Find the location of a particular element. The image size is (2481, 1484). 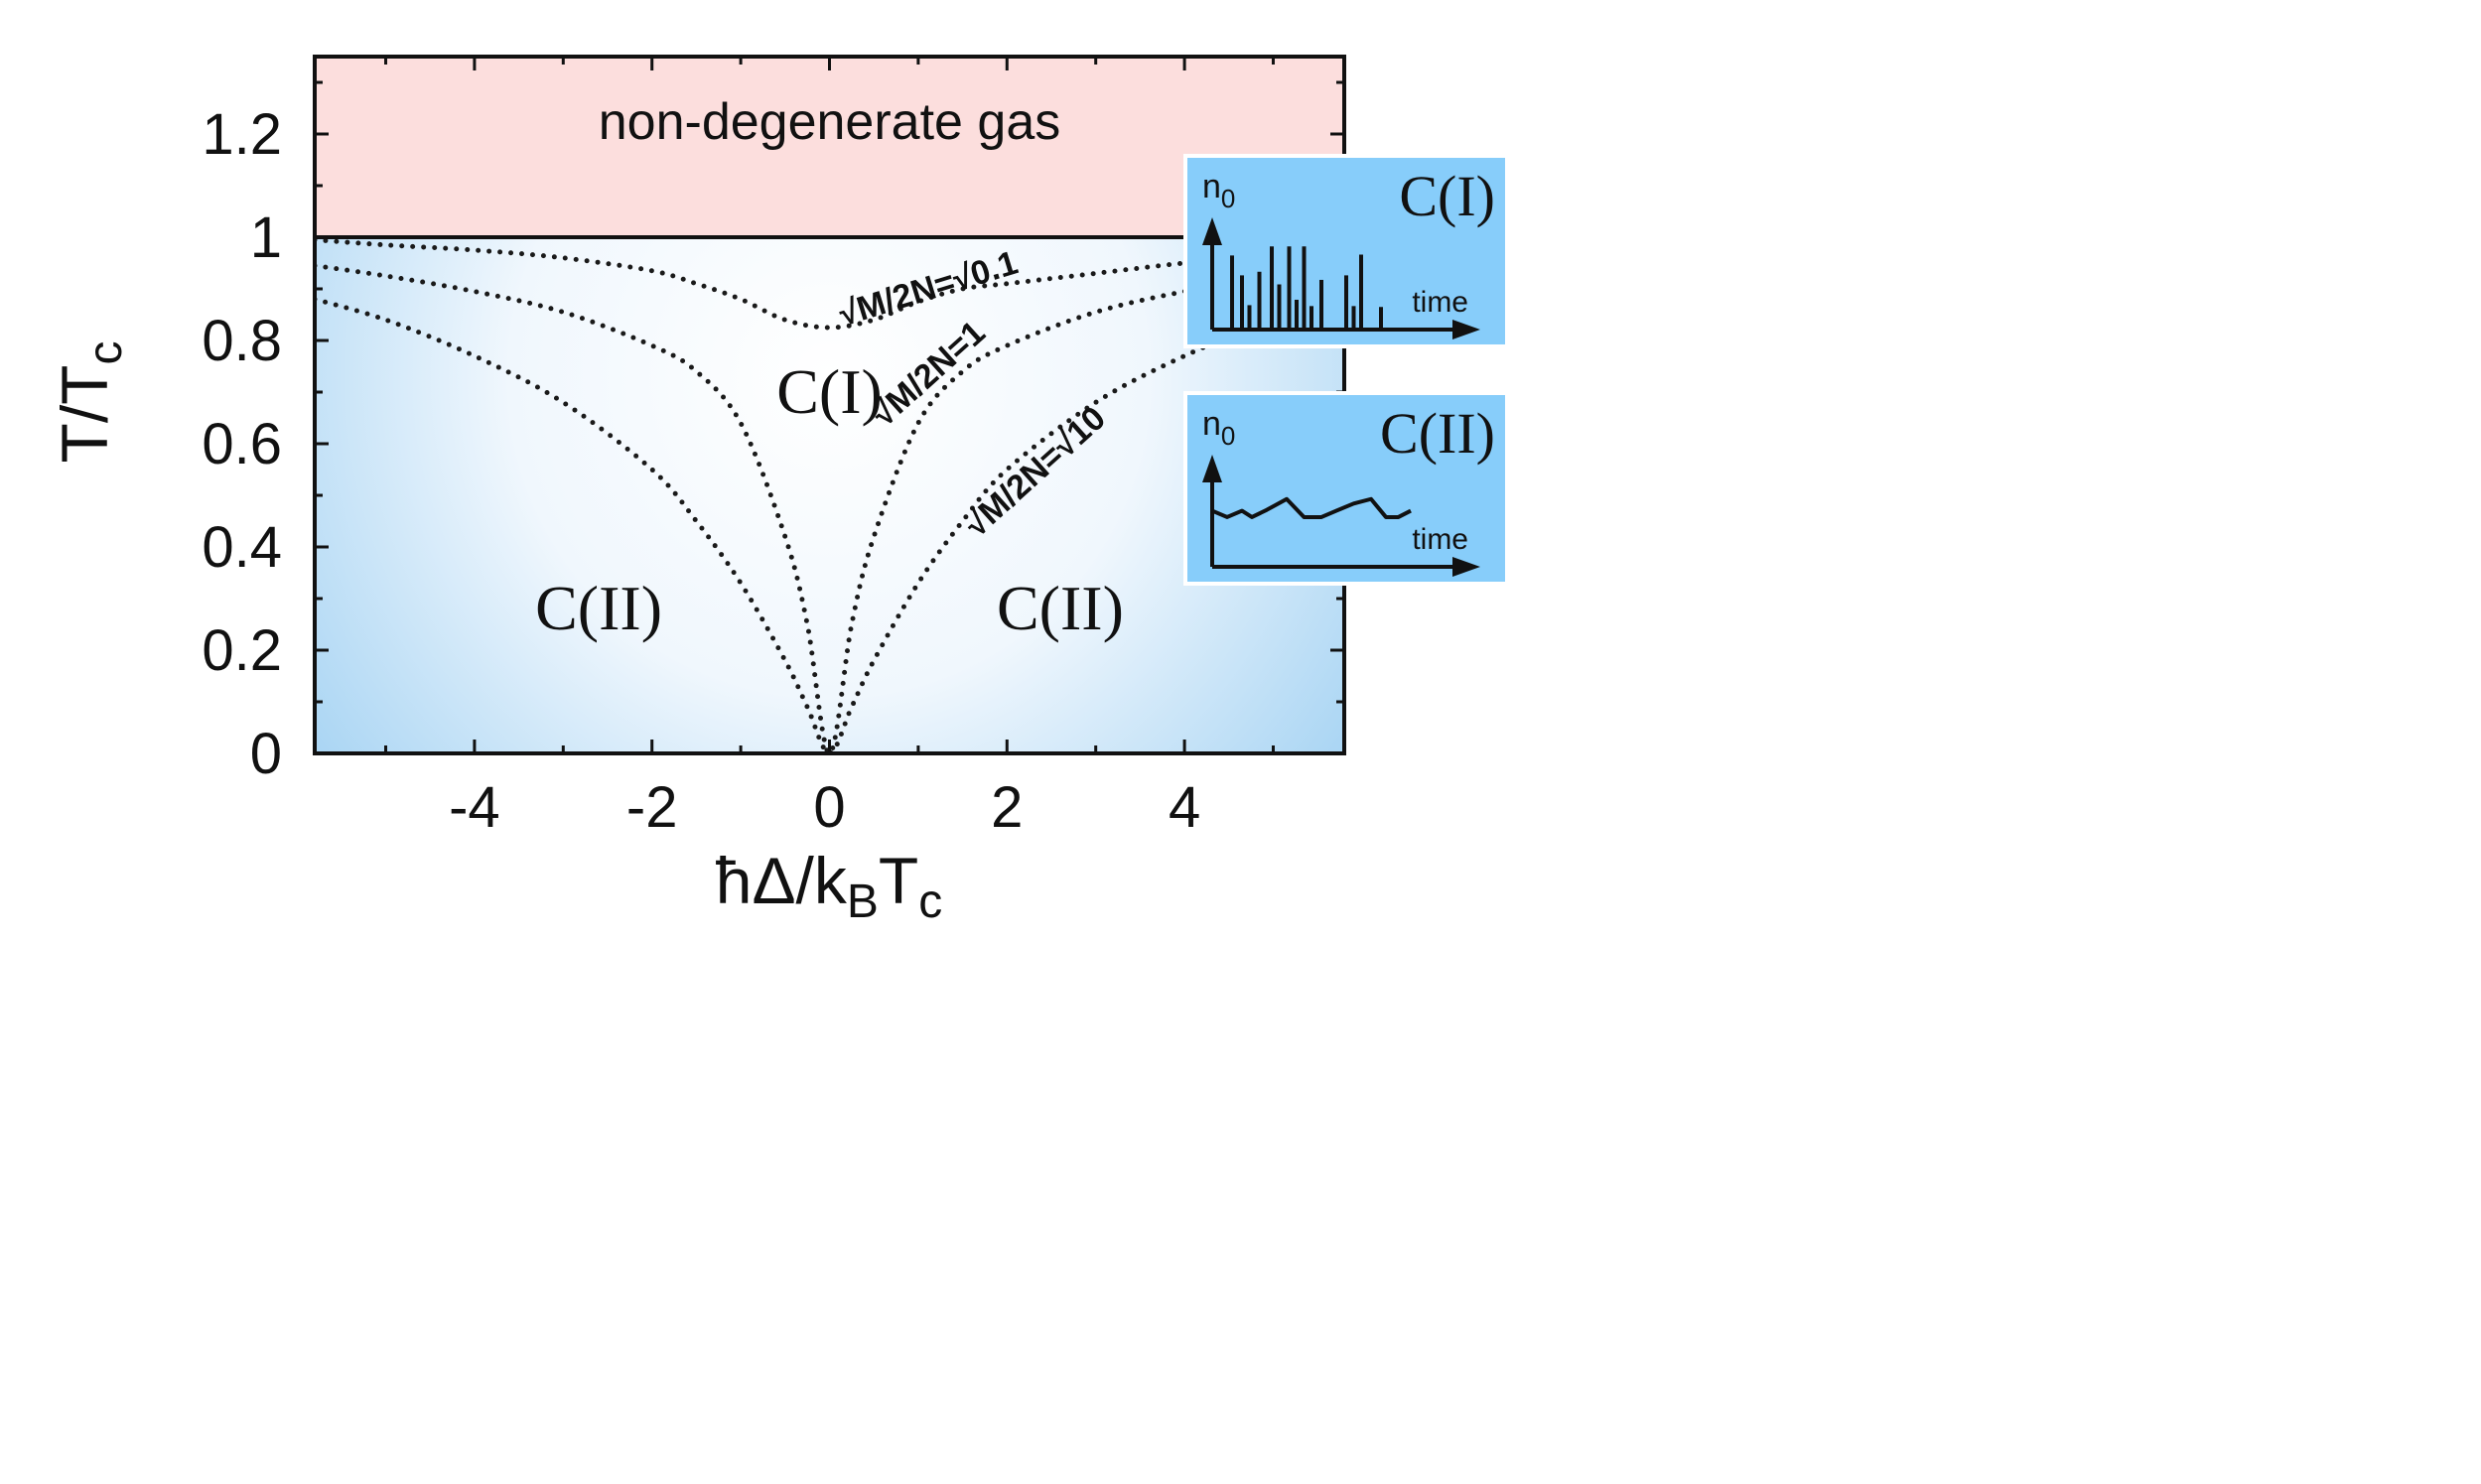

non-degenerate-region-background is located at coordinates (829, 147).